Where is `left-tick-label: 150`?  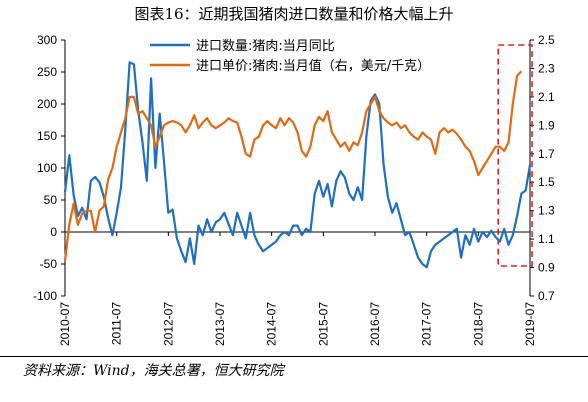
left-tick-label: 150 is located at coordinates (47, 136).